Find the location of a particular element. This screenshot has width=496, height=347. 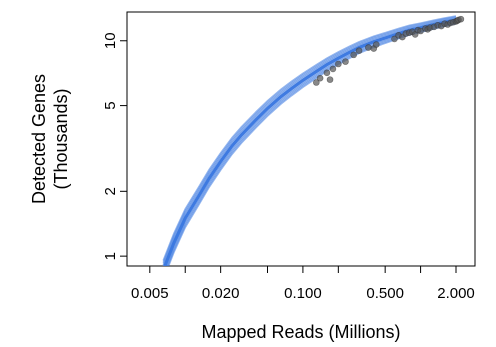

y-axis-label-line-1: Detected Genes is located at coordinates (39, 139).